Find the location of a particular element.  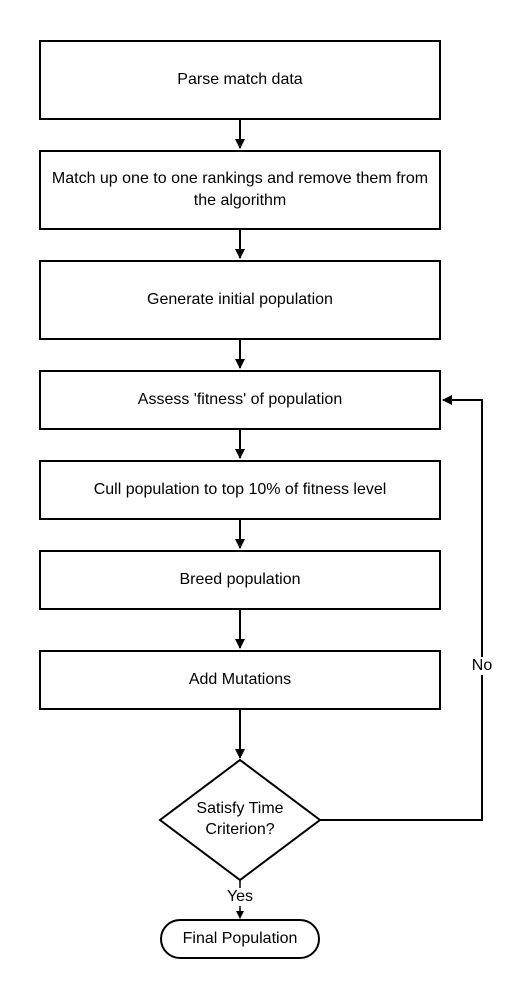

decision-label-line2: Criterion? is located at coordinates (240, 829).